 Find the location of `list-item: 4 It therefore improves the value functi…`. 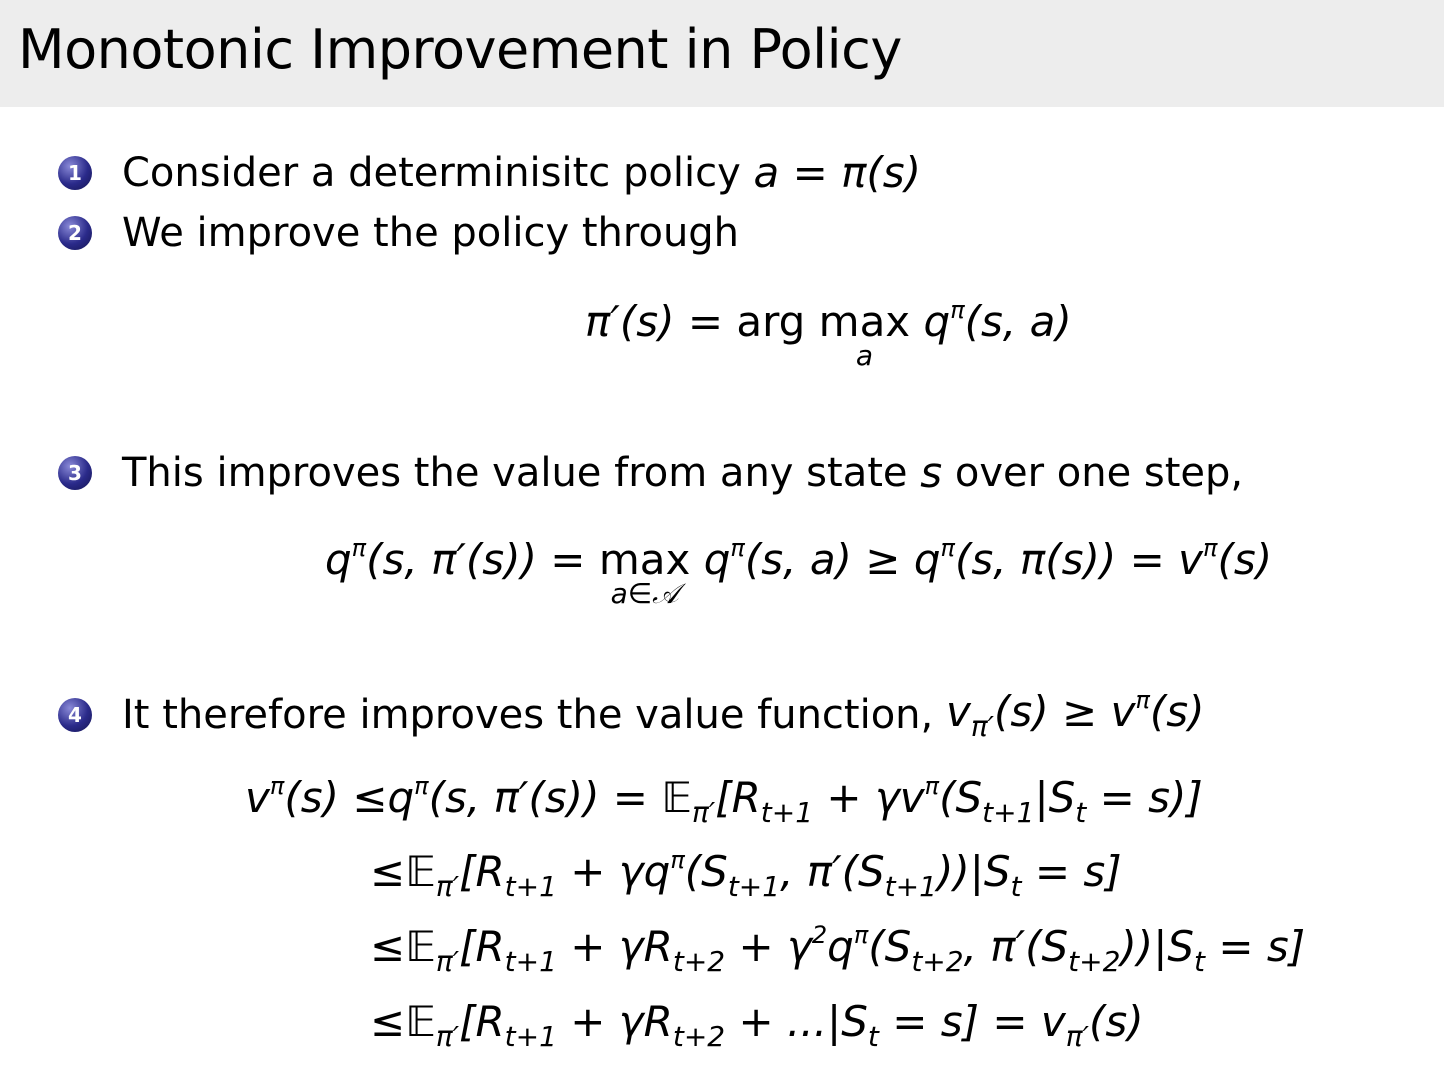

list-item: 4 It therefore improves the value functi… is located at coordinates (631, 714).